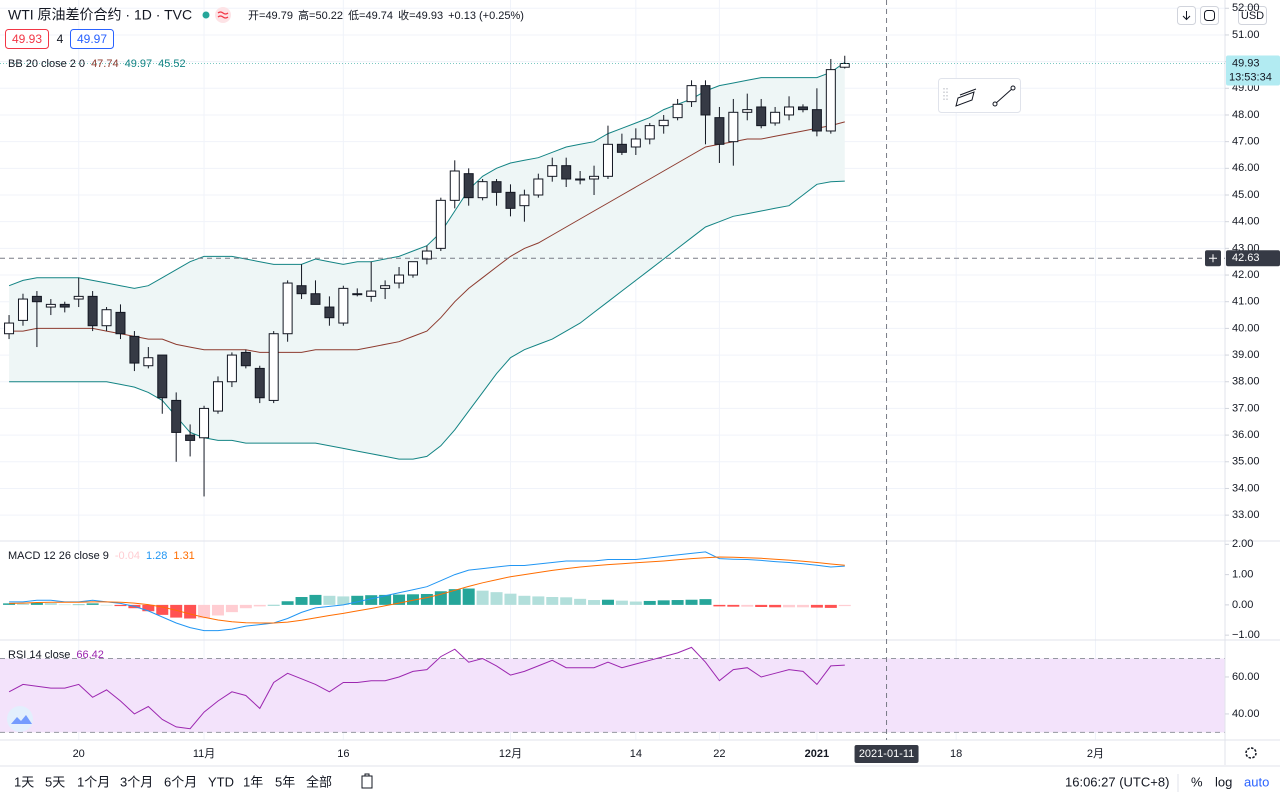  I want to click on y-tick-label: 33.00, so click(1246, 515).